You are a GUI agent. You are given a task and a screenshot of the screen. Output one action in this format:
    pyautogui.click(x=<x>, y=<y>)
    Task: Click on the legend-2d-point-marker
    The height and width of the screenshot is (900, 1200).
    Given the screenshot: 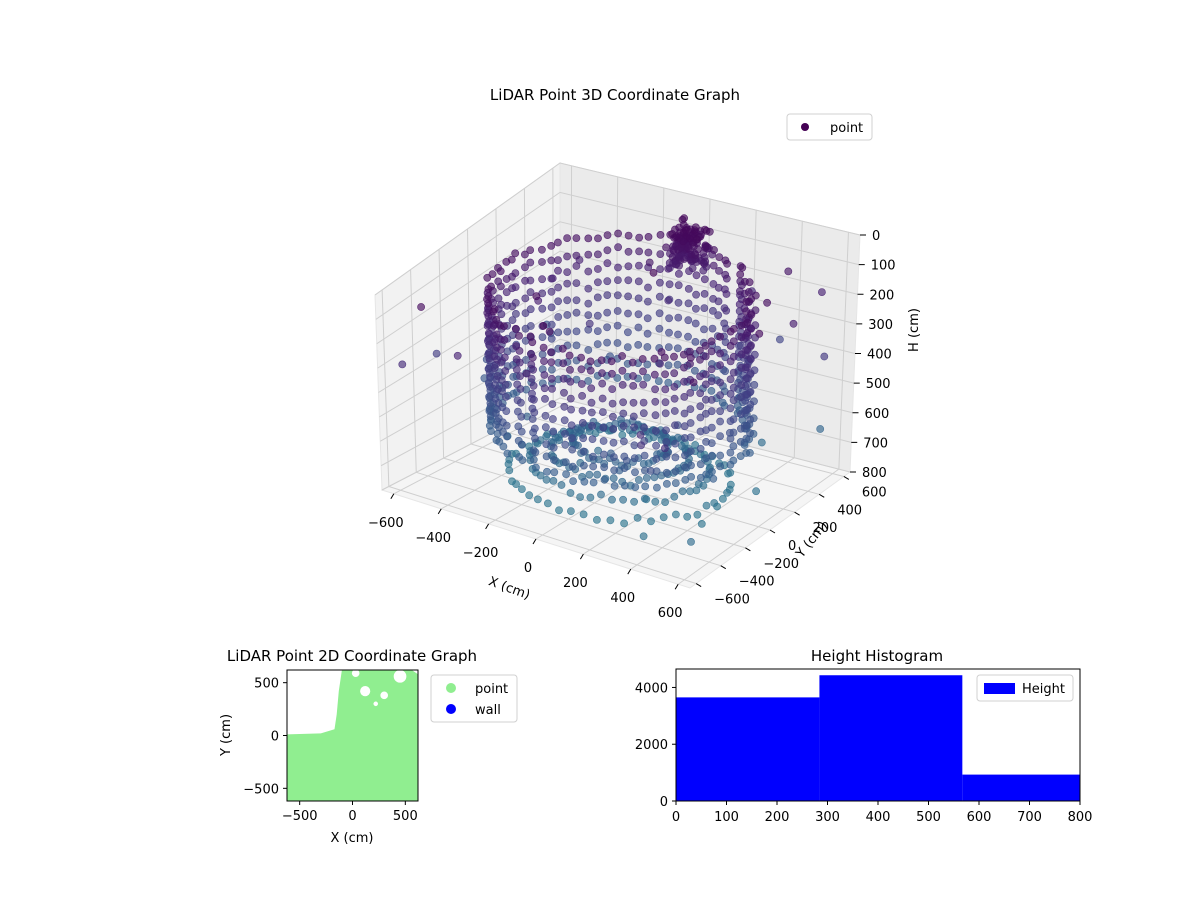 What is the action you would take?
    pyautogui.click(x=451, y=688)
    